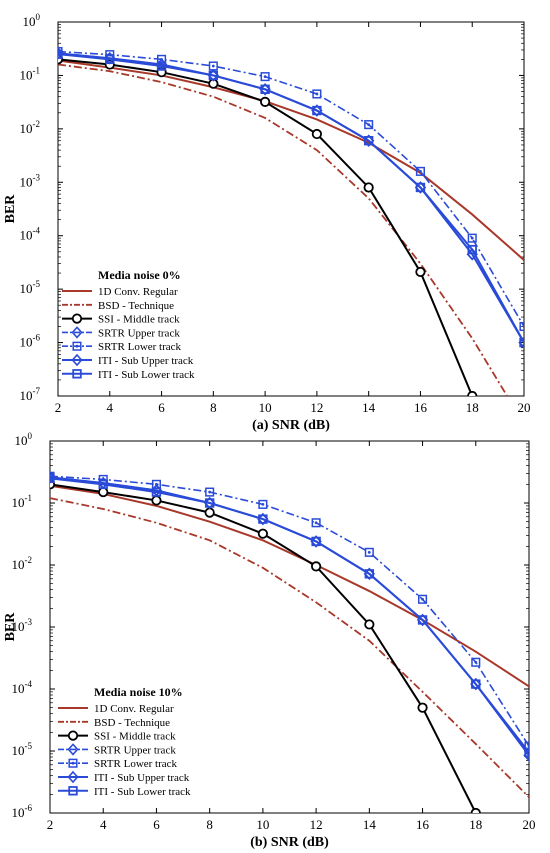 The image size is (550, 853). What do you see at coordinates (475, 824) in the screenshot?
I see `x-tick-label: 18` at bounding box center [475, 824].